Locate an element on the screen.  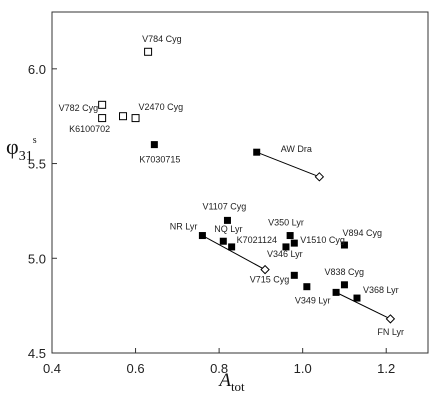
point-label: FN Lyr is located at coordinates (390, 332).